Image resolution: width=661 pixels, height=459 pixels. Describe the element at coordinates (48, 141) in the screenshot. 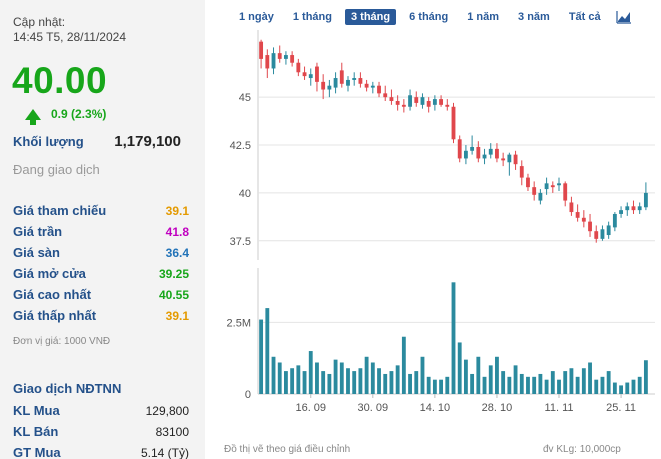

I see `volume-label: Khối lượng` at that location.